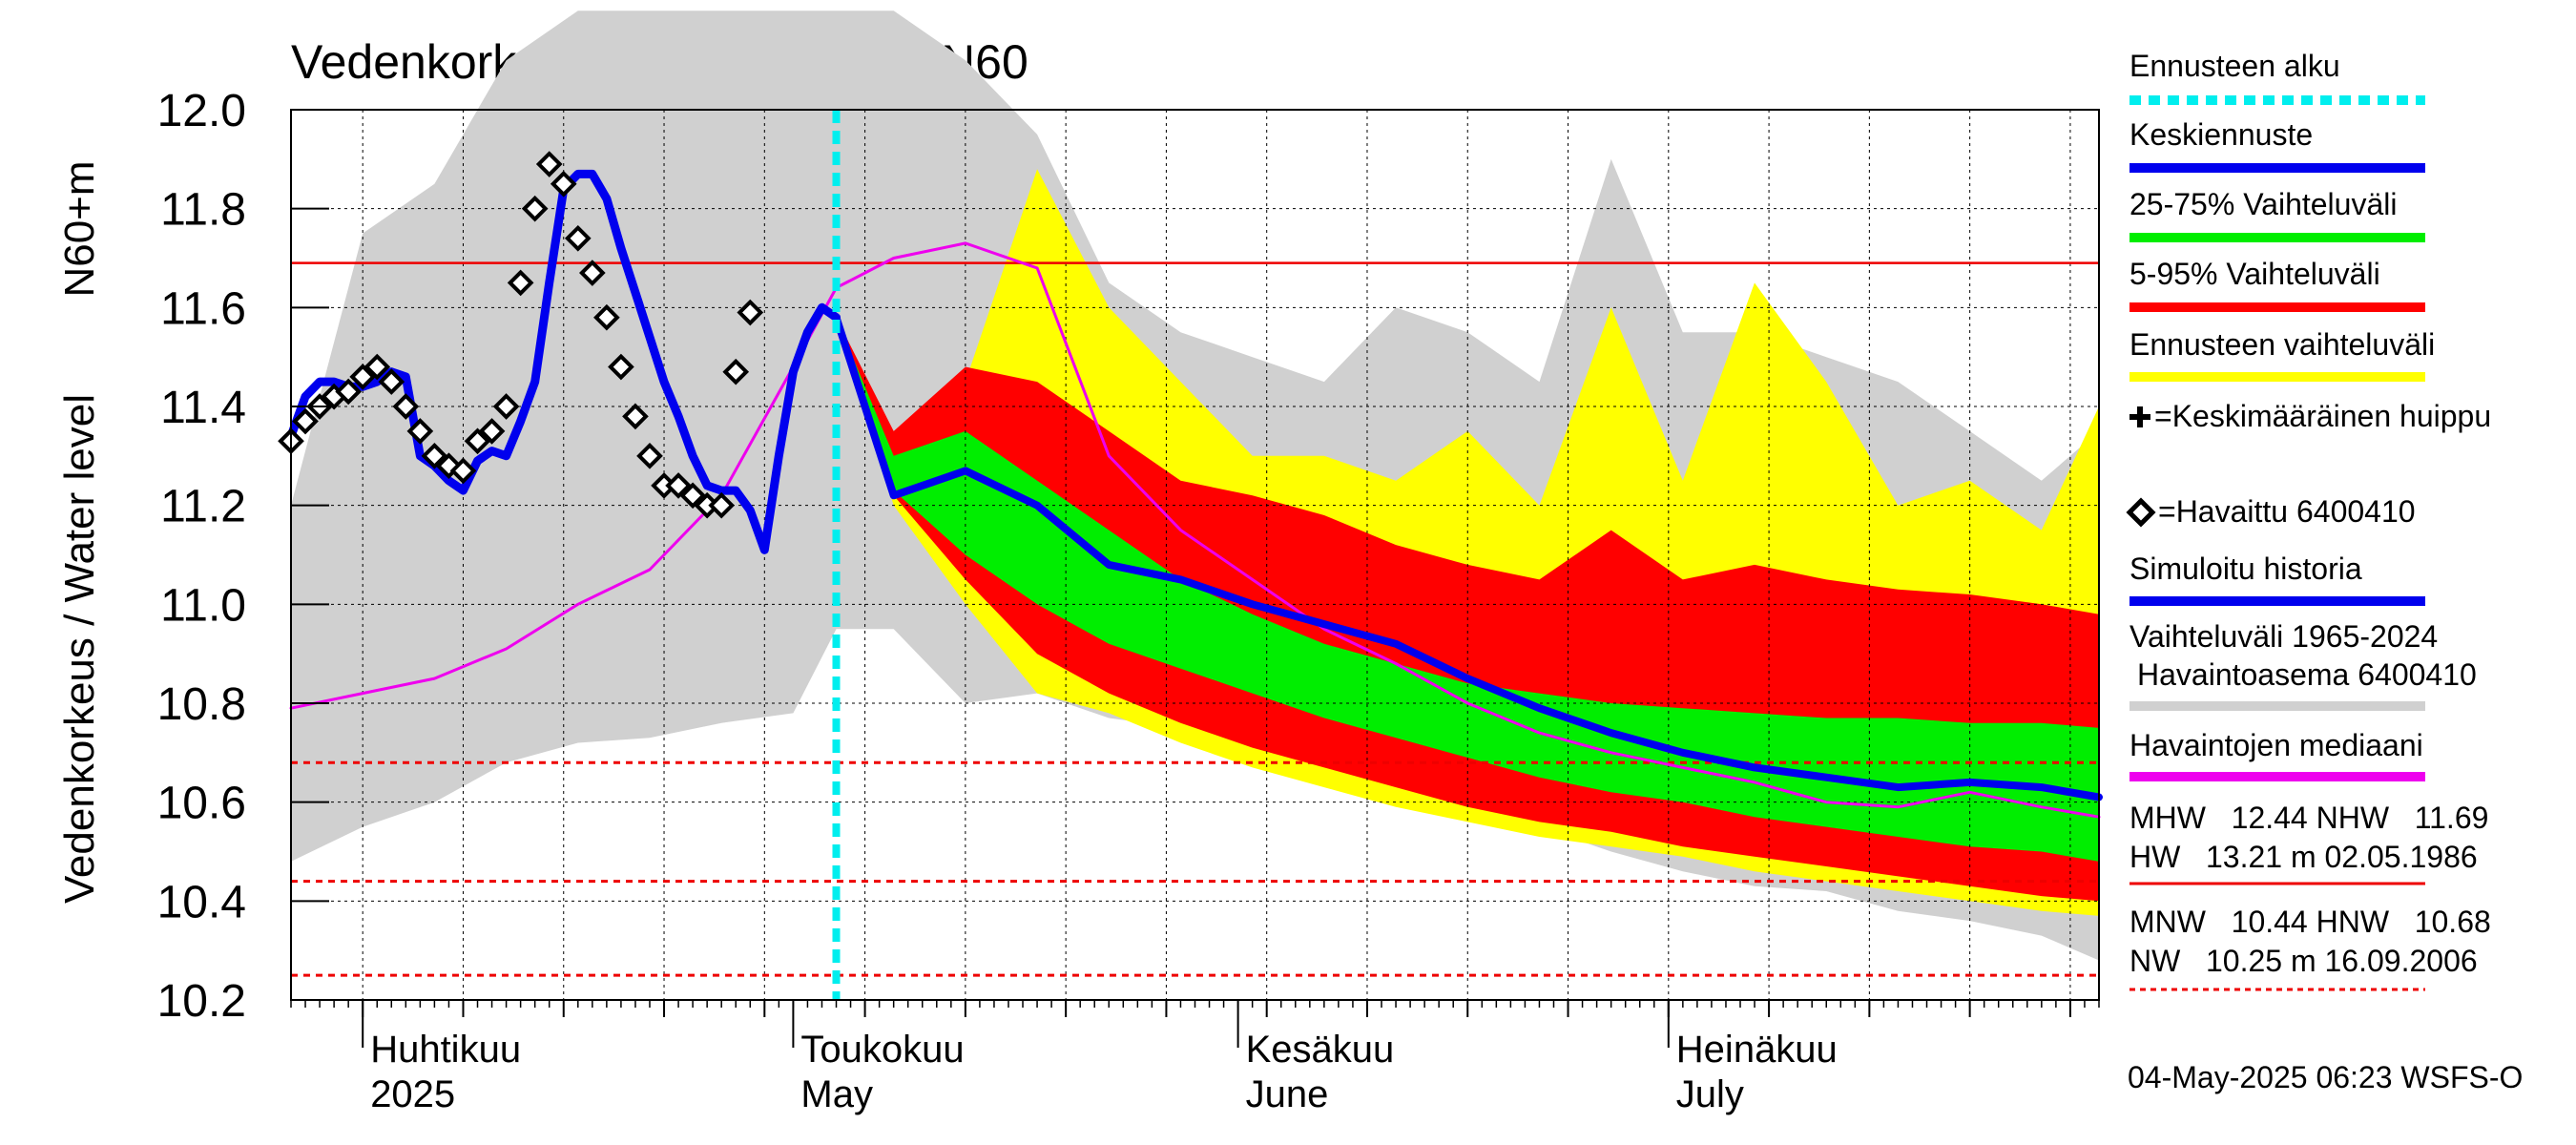 The height and width of the screenshot is (1145, 2576). I want to click on legend-label: Ennusteen alku, so click(2234, 66).